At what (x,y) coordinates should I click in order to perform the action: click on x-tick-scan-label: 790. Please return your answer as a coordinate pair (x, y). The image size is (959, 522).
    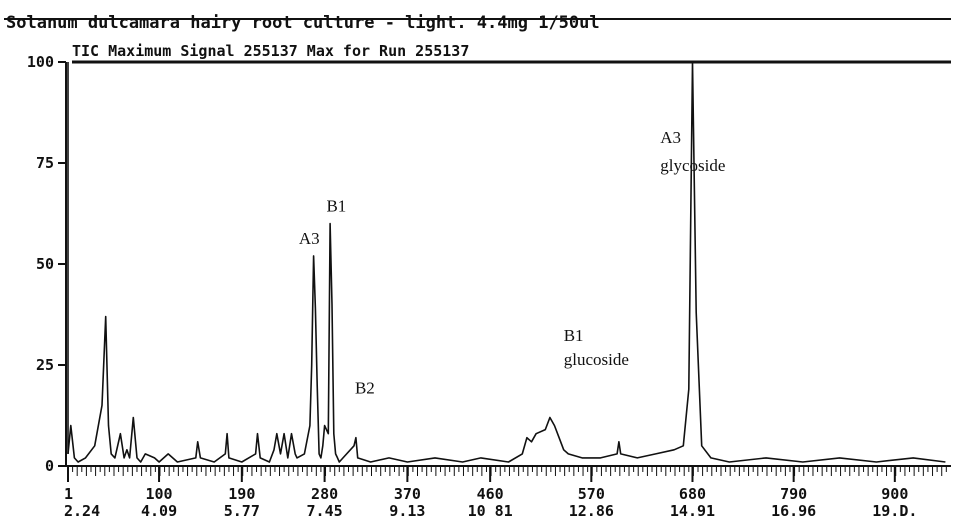
    Looking at the image, I should click on (793, 494).